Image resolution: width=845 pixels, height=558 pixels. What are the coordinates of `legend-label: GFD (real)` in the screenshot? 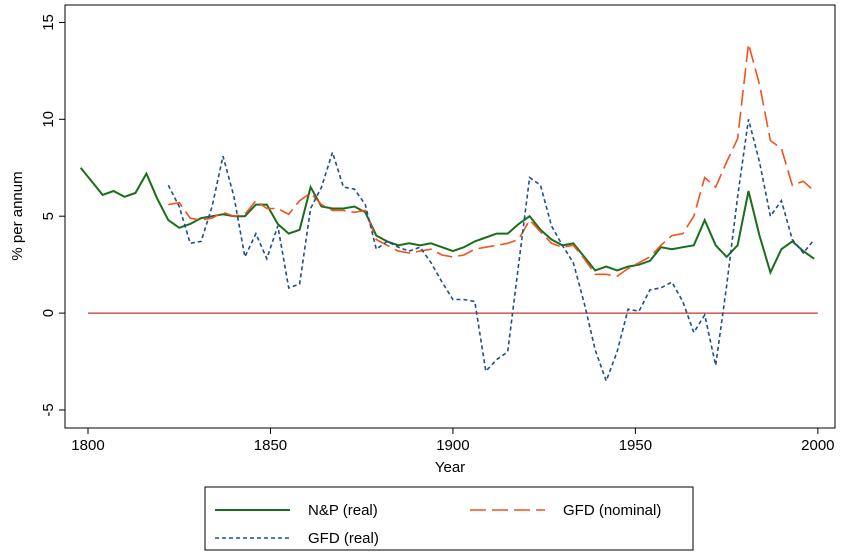 It's located at (343, 538).